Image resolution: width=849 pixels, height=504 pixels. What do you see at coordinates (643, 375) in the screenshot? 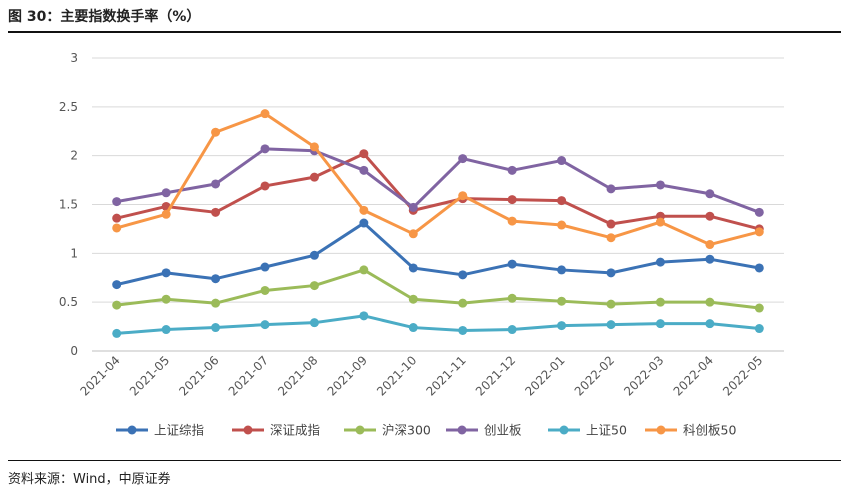
I see `x-tick-label: 2022-03` at bounding box center [643, 375].